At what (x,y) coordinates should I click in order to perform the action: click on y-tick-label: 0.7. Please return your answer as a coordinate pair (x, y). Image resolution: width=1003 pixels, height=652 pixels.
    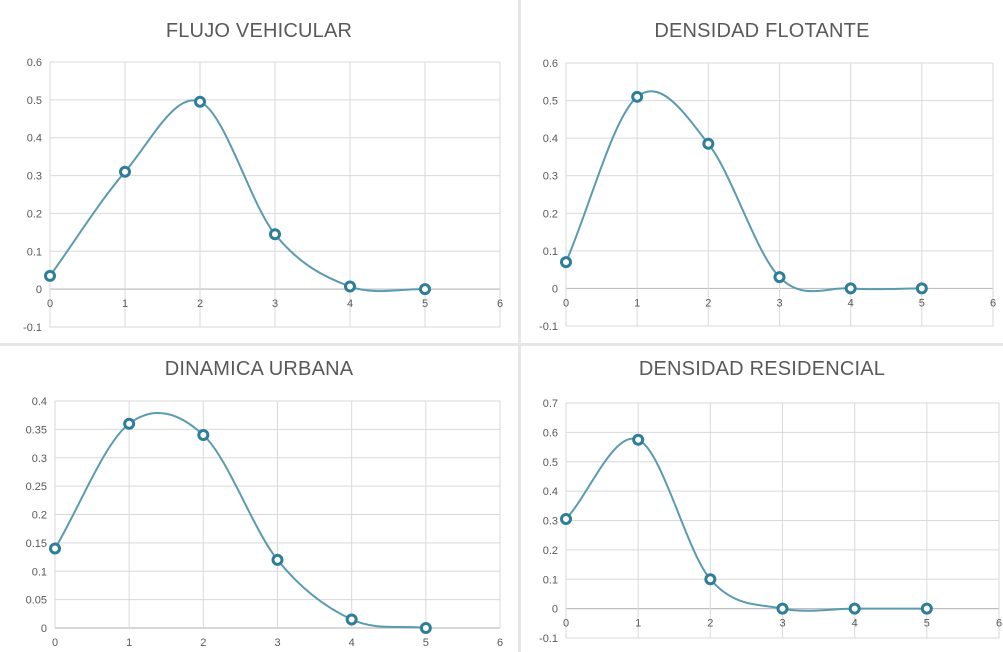
    Looking at the image, I should click on (550, 404).